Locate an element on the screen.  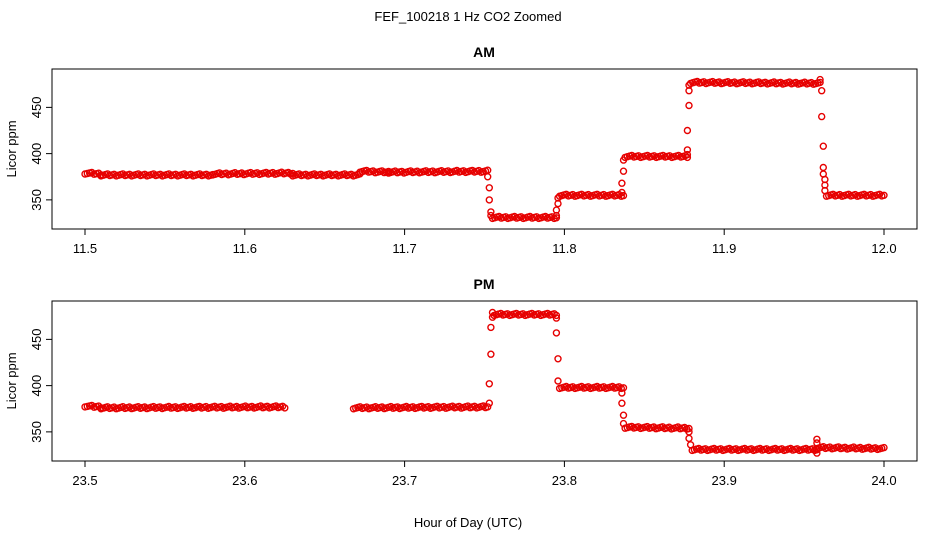
am-y-tick-label: 350 is located at coordinates (36, 200).